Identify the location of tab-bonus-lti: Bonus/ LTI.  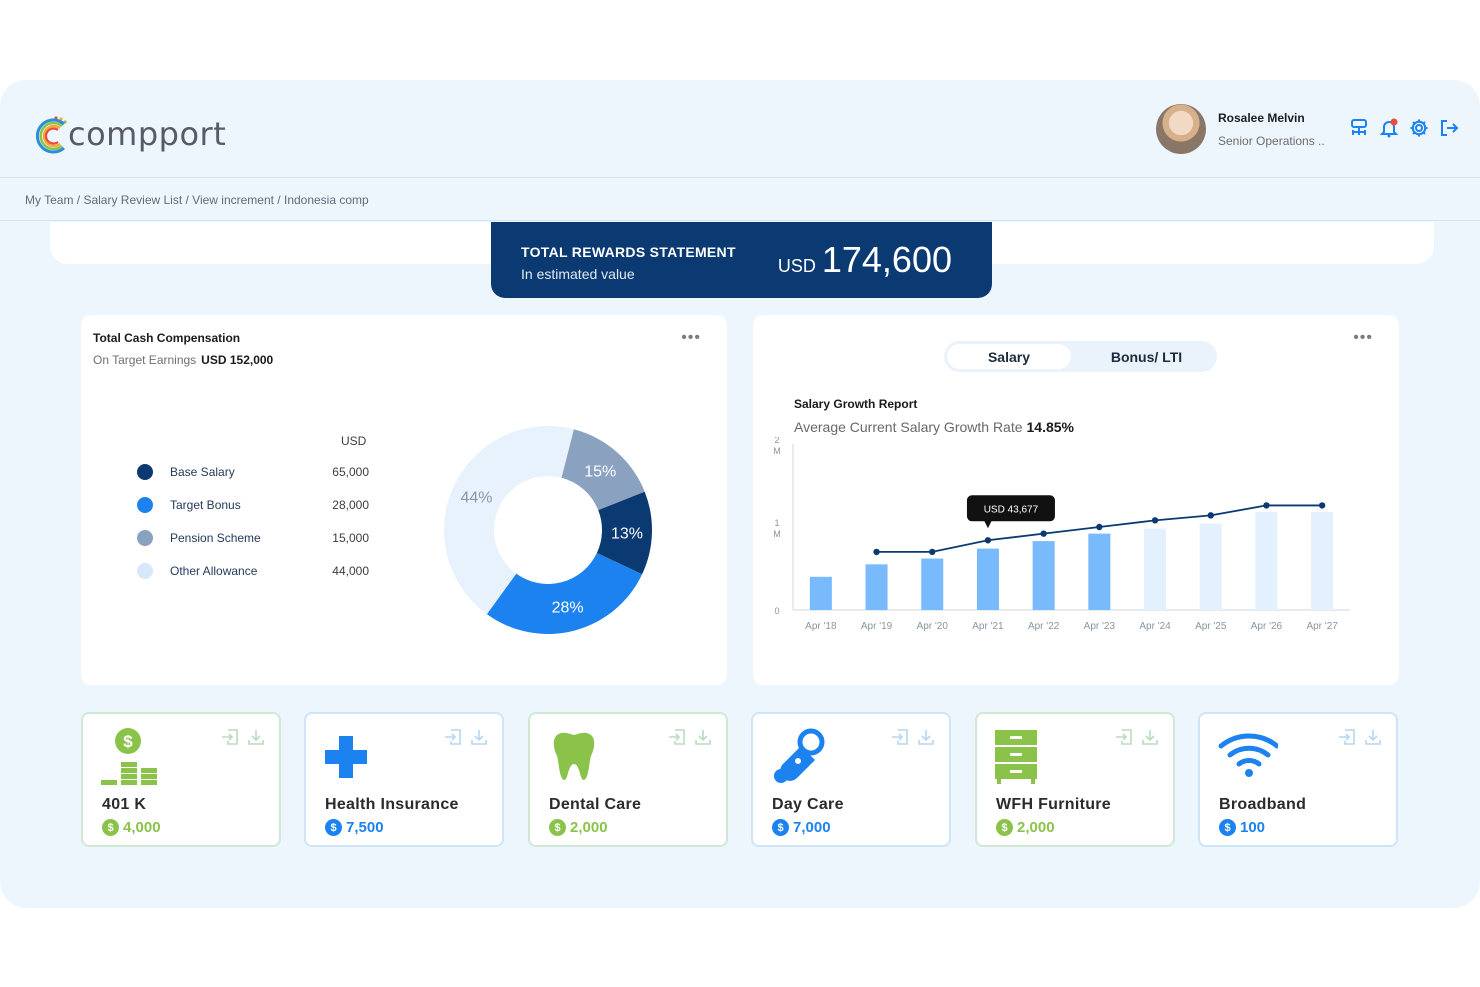
(1146, 356).